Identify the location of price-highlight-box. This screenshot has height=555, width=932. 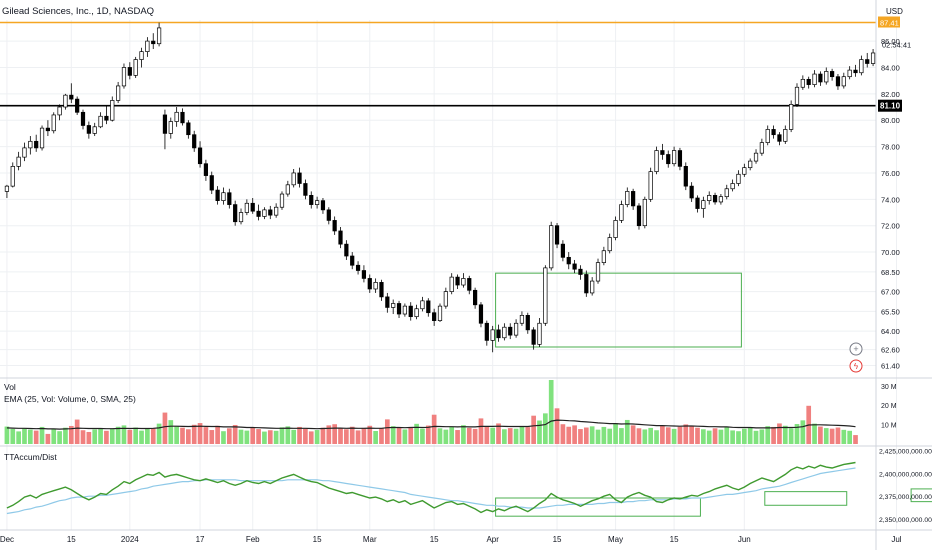
(618, 310).